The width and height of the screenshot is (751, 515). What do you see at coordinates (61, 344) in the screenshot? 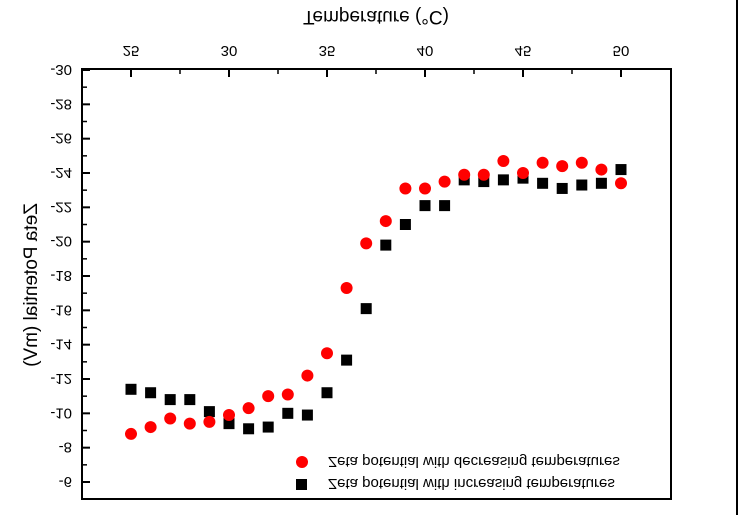
I see `y-tick-label: -14` at bounding box center [61, 344].